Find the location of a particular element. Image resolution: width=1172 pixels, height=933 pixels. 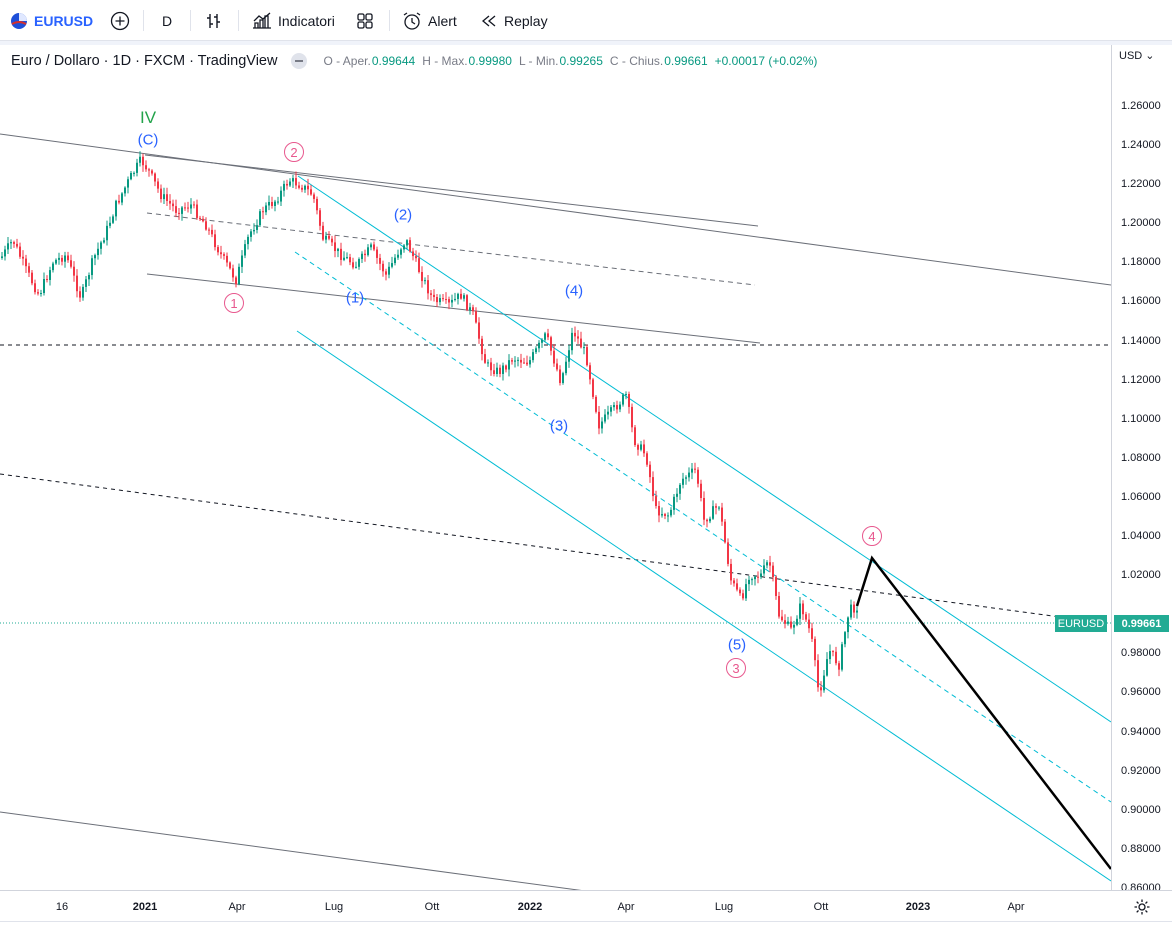

interval-button: D is located at coordinates (167, 20).